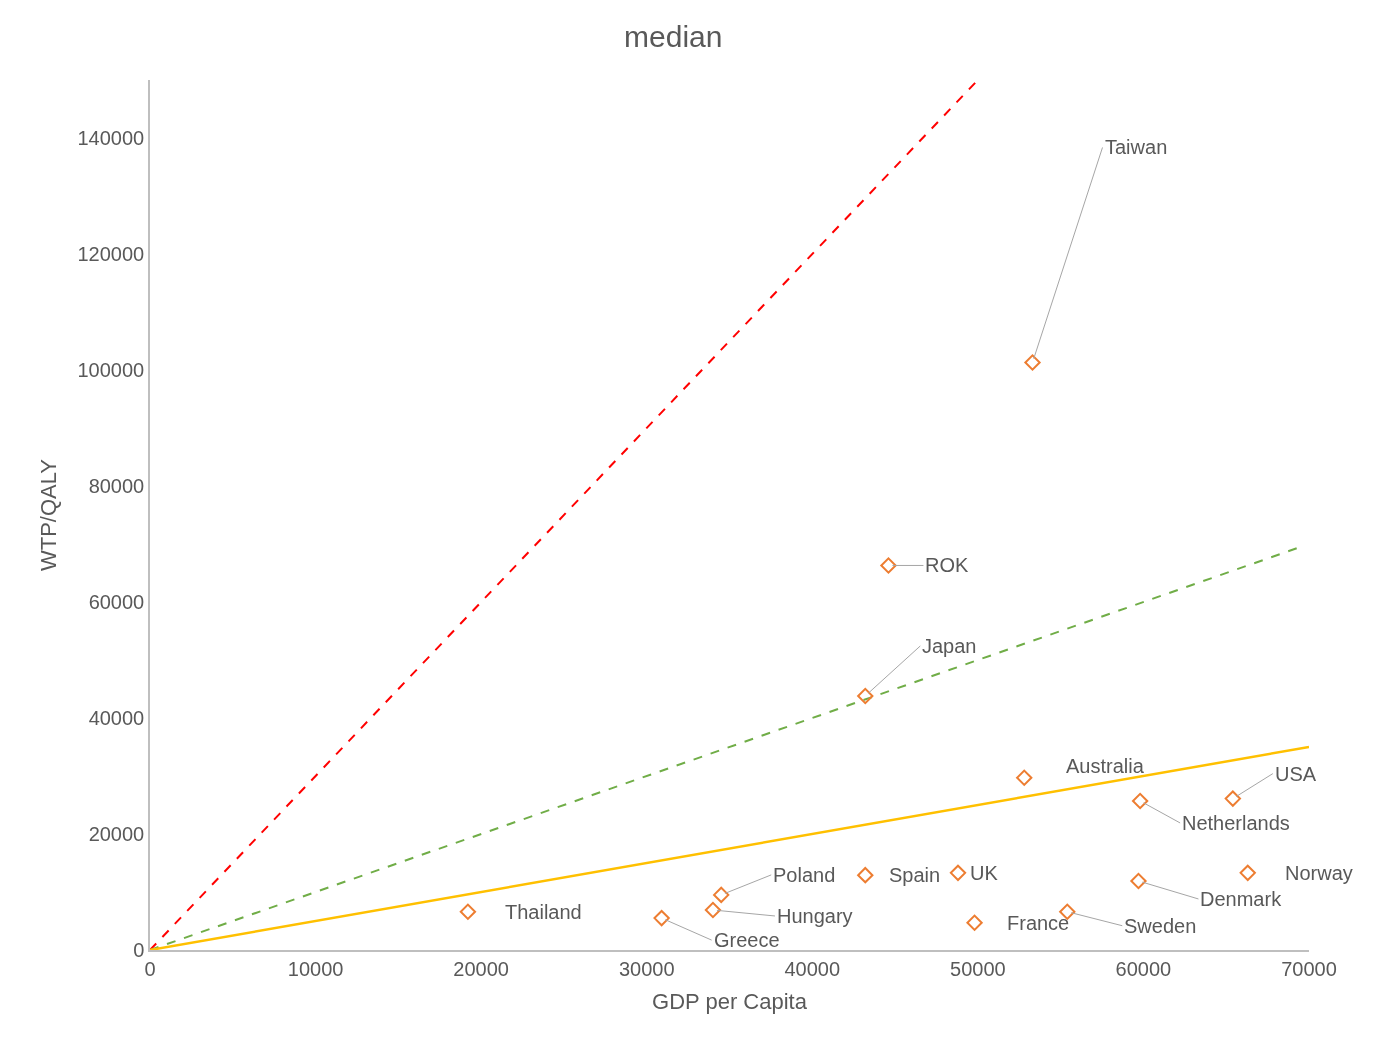 This screenshot has width=1374, height=1040. What do you see at coordinates (1143, 968) in the screenshot?
I see `x-tick-label: 60000` at bounding box center [1143, 968].